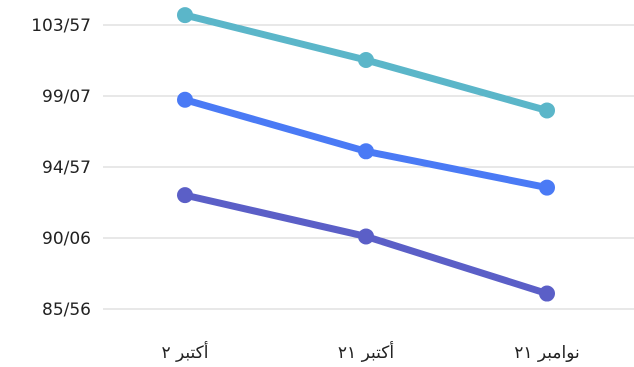  I want to click on y-axis-tick-labels: 85/56 90/06 94/57 99/07 103/57, so click(61, 168).